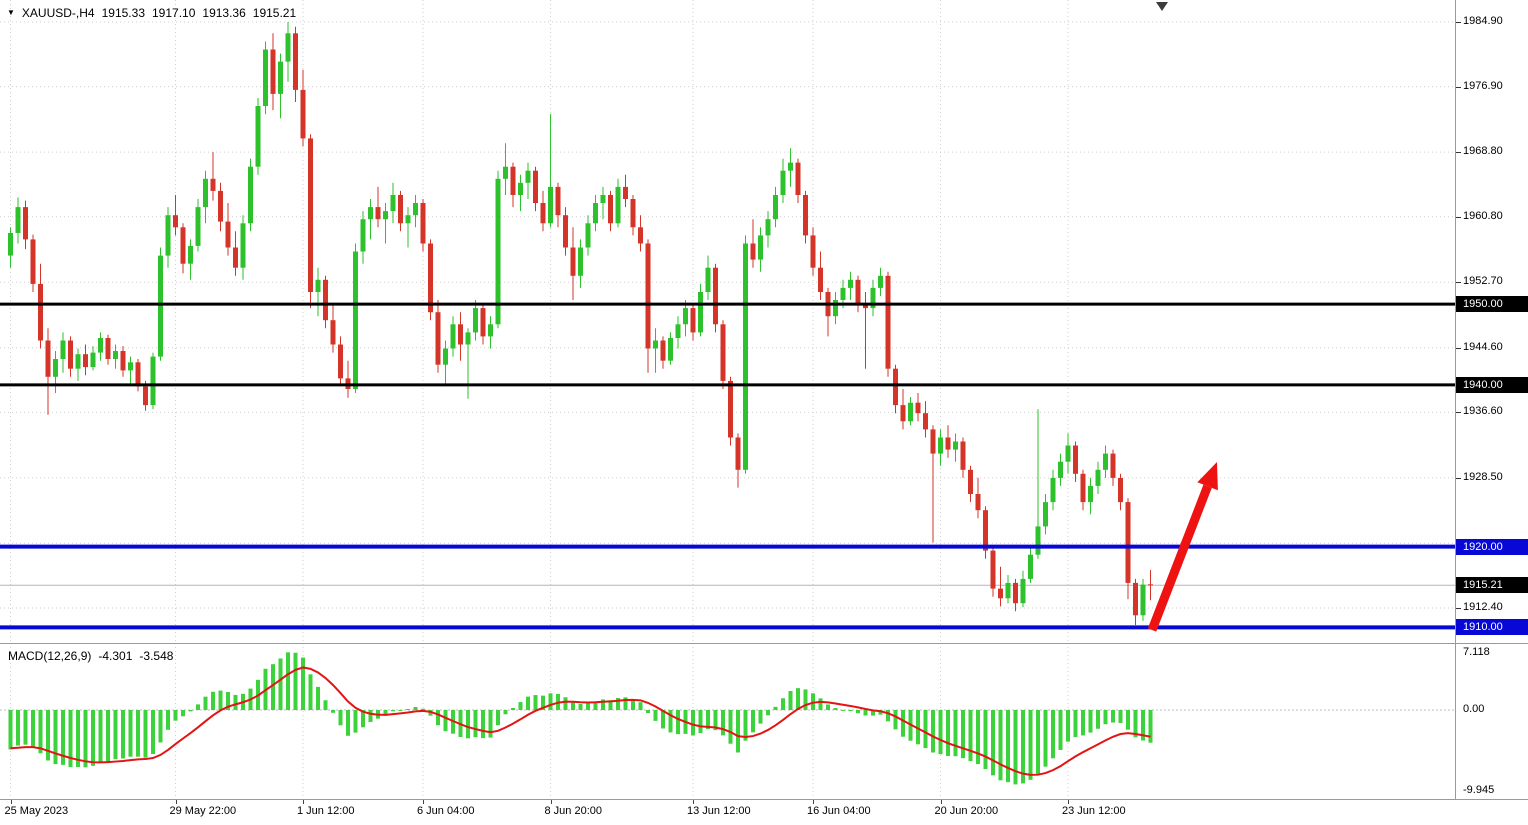  What do you see at coordinates (573, 811) in the screenshot?
I see `time-axis-label: 8 Jun 20:00` at bounding box center [573, 811].